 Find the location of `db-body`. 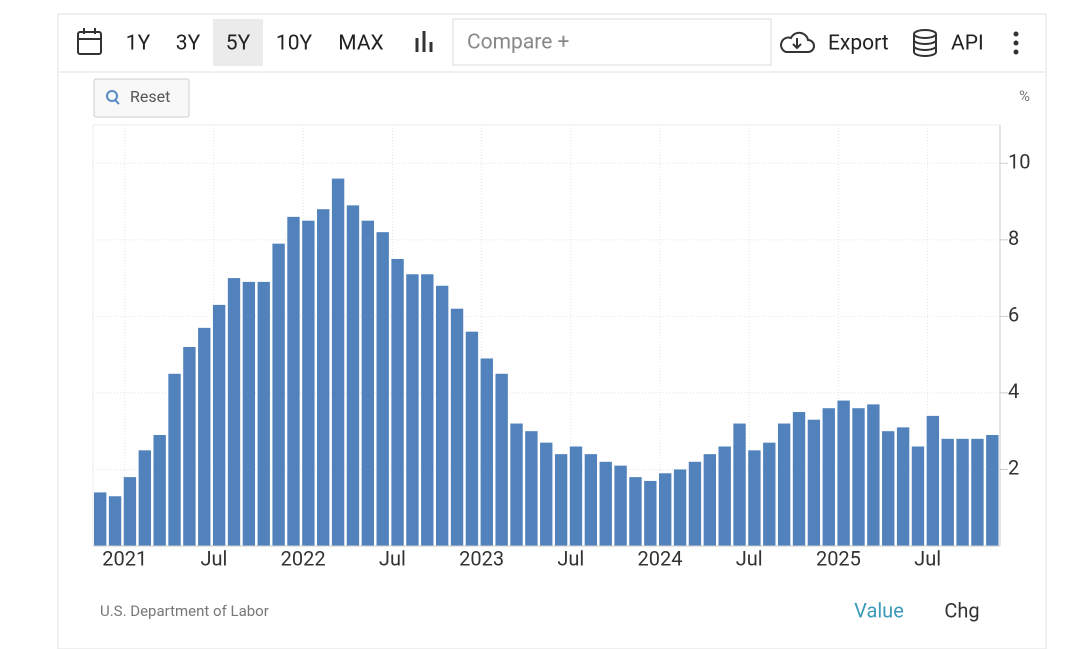

db-body is located at coordinates (925, 45).